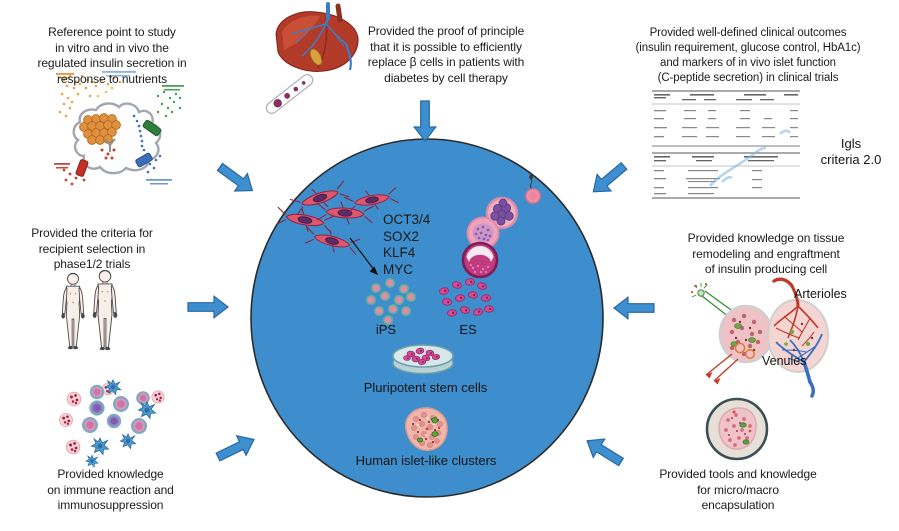 The image size is (899, 531). I want to click on catheter-icon, so click(289, 94).